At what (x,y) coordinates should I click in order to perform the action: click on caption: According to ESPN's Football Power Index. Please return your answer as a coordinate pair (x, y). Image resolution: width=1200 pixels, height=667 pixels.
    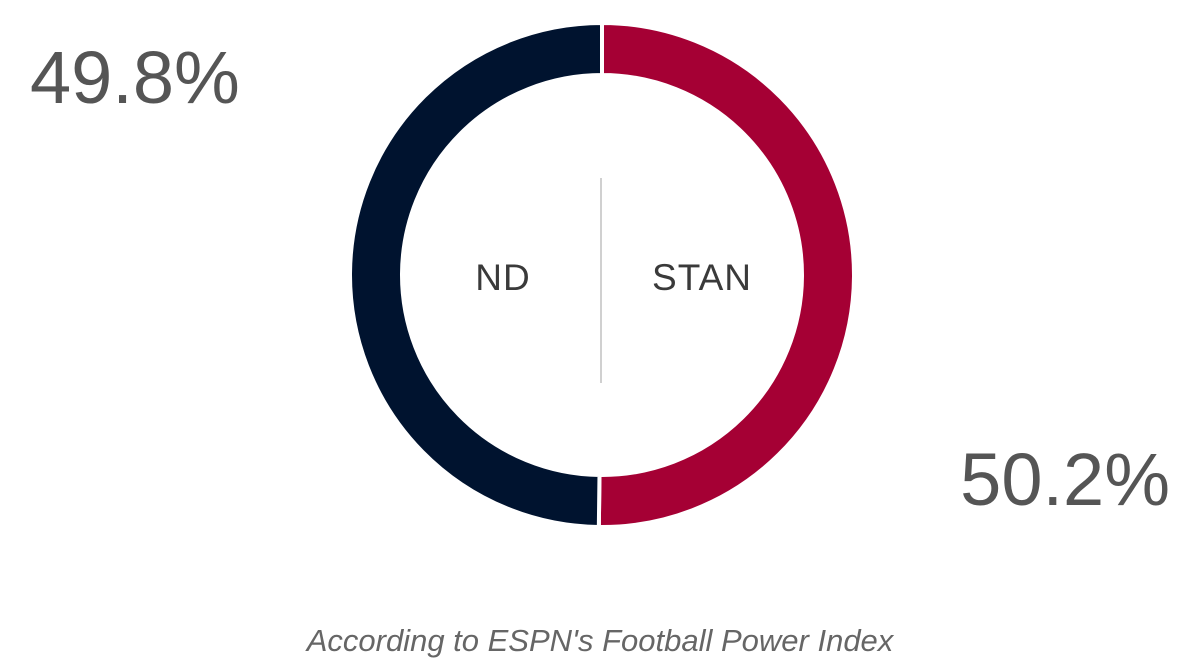
    Looking at the image, I should click on (600, 640).